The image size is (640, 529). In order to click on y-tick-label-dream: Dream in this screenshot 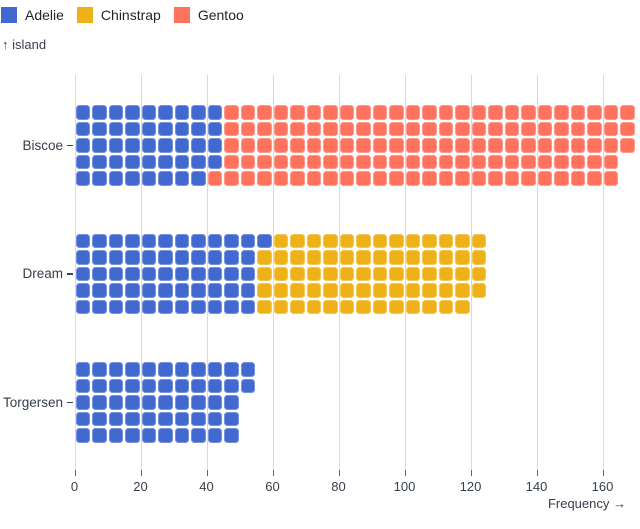, I will do `click(42, 274)`.